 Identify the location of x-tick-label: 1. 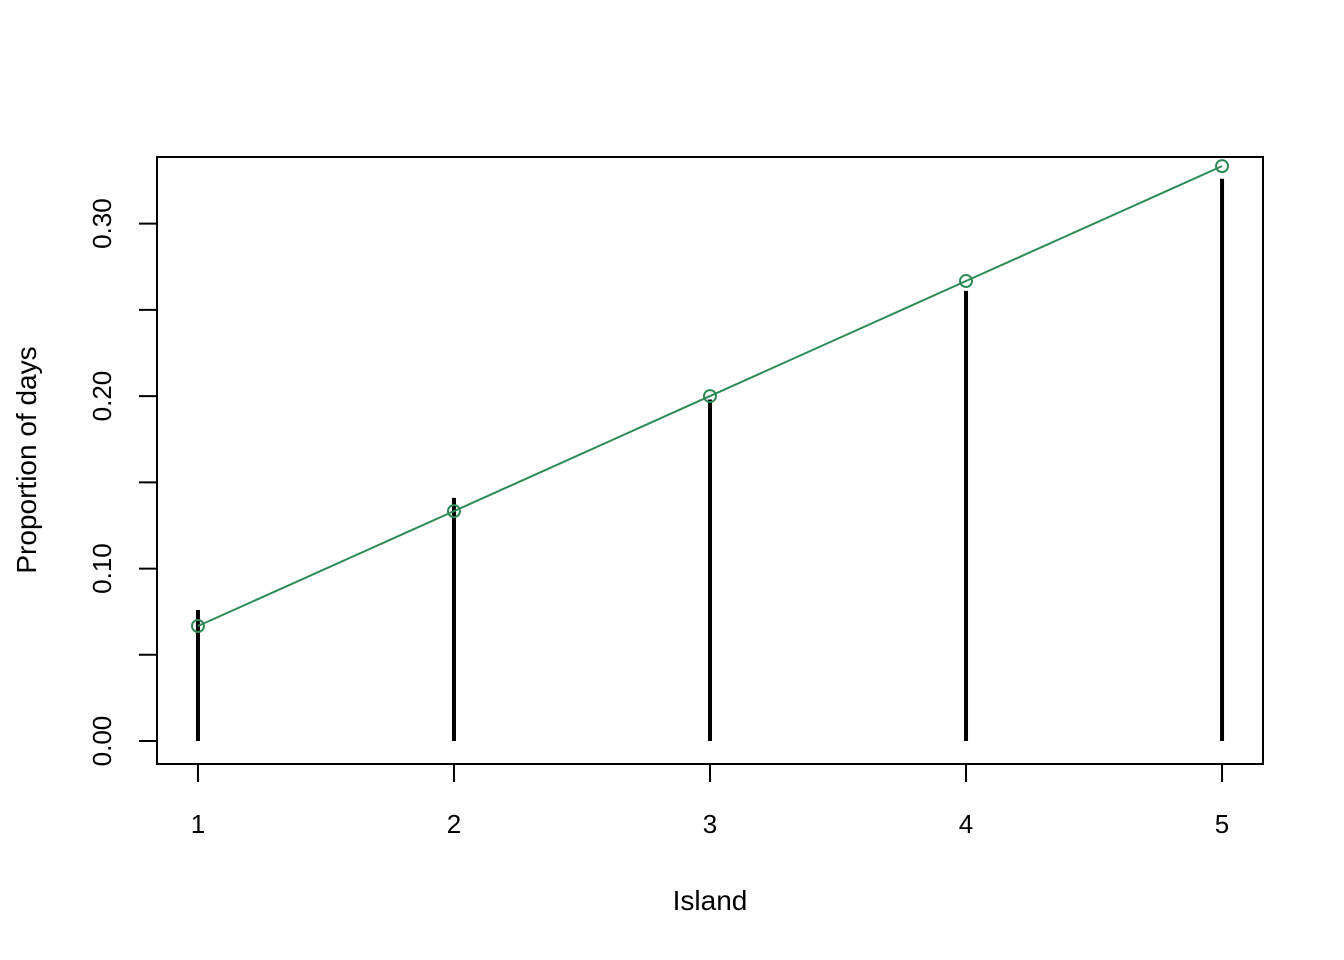
(198, 824).